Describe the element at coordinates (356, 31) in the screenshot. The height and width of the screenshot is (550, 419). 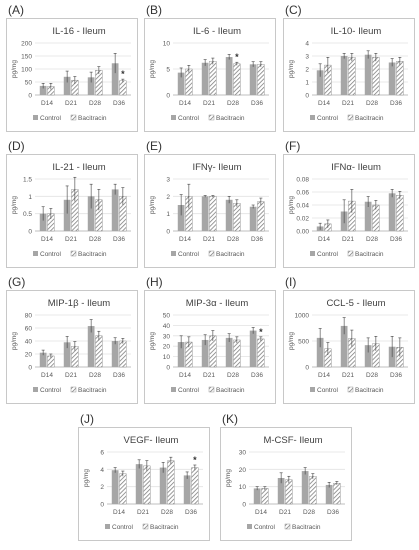
I see `chart-title: IL-10- Ileum` at that location.